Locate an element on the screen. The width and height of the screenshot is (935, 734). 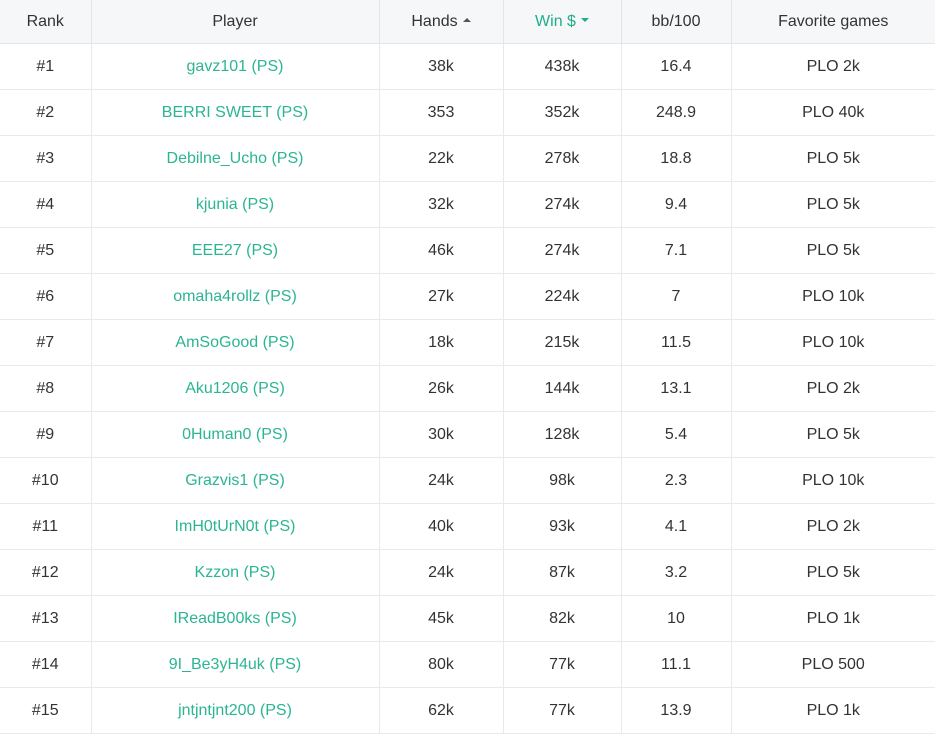
player-link: BERRI SWEET (PS) is located at coordinates (235, 112).